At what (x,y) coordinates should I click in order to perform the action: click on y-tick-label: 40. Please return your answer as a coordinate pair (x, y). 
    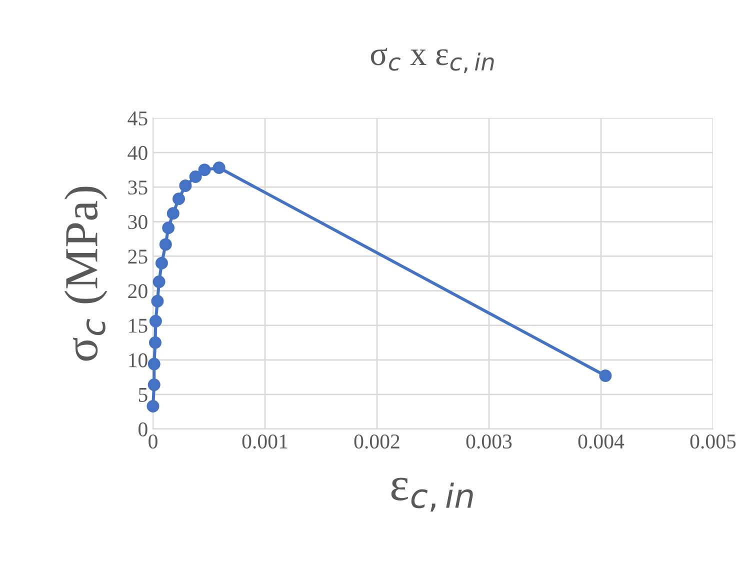
    Looking at the image, I should click on (138, 153).